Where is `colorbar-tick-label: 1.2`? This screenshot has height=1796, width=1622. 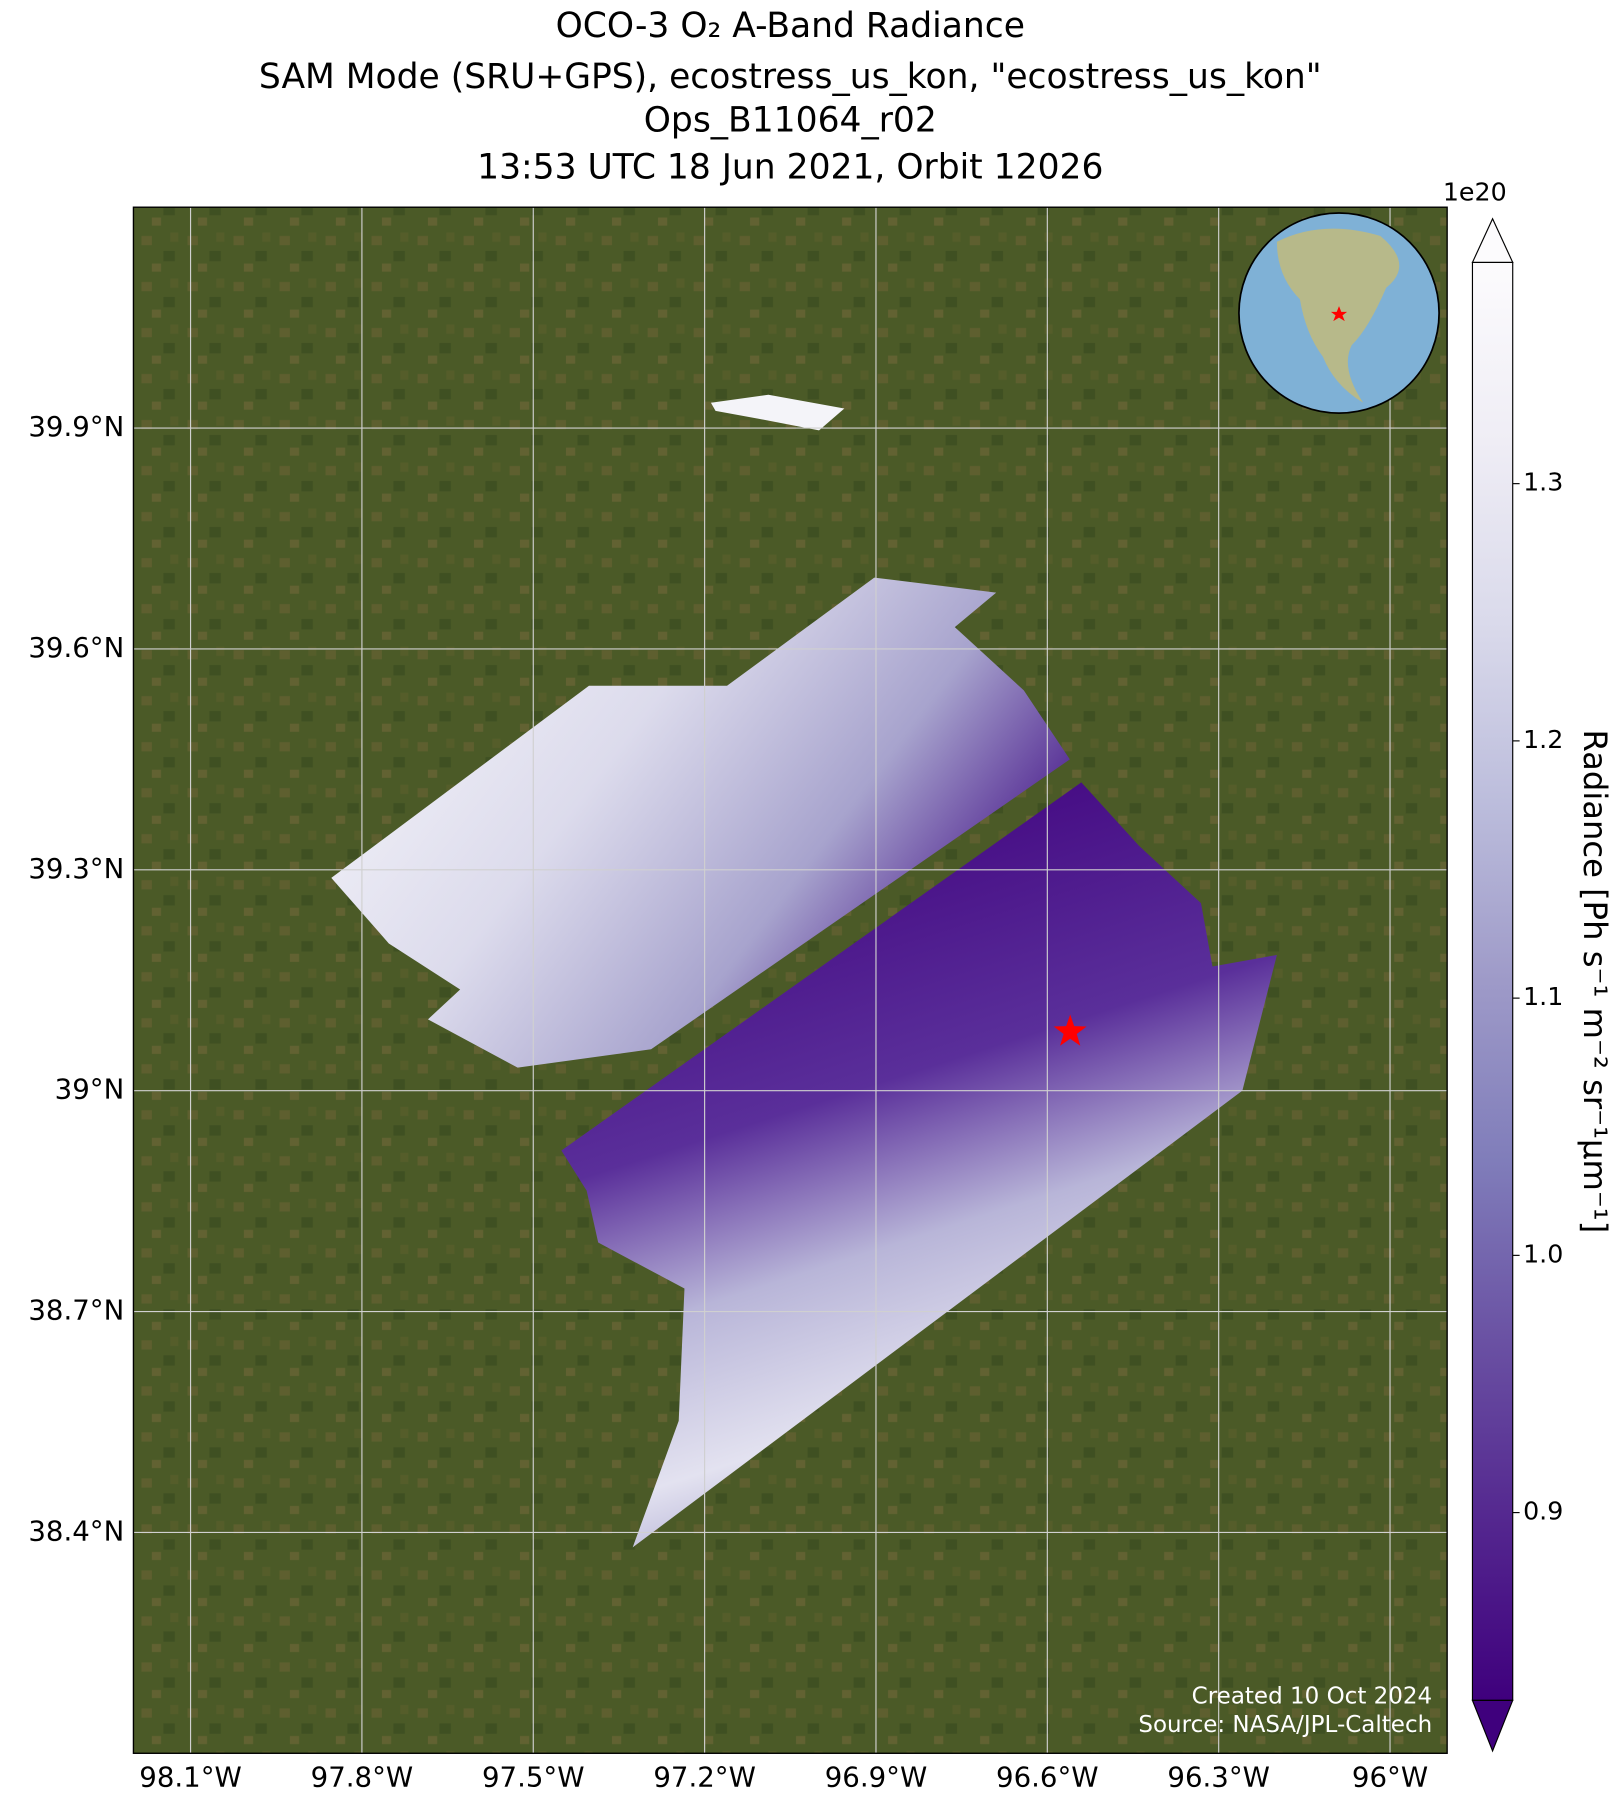
colorbar-tick-label: 1.2 is located at coordinates (1543, 739).